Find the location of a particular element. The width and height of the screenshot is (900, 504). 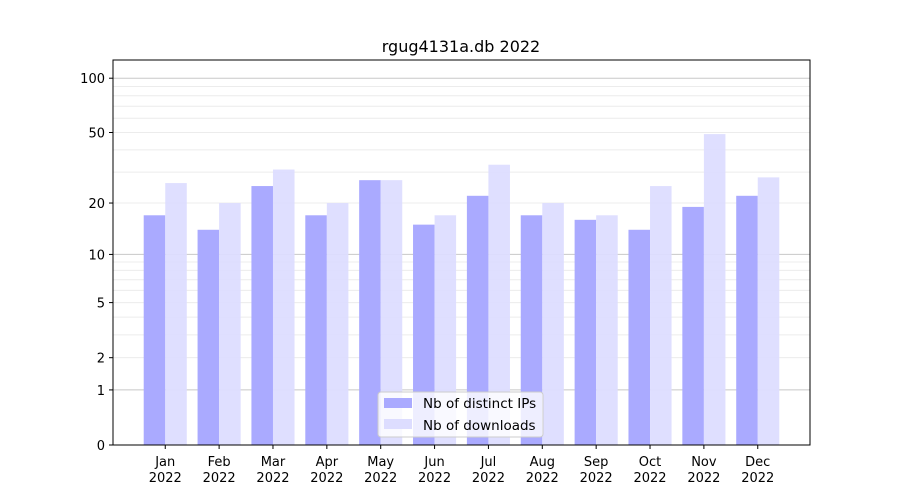

x-tick-label: Jan 2022 is located at coordinates (165, 470).